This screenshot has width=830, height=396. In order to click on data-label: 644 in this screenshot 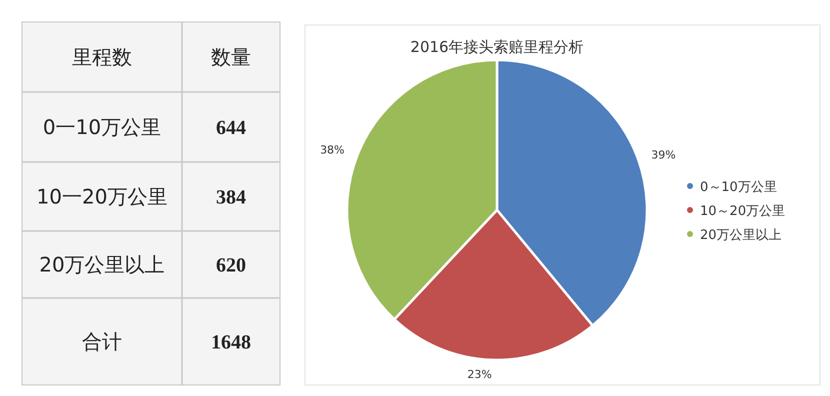, I will do `click(231, 128)`.